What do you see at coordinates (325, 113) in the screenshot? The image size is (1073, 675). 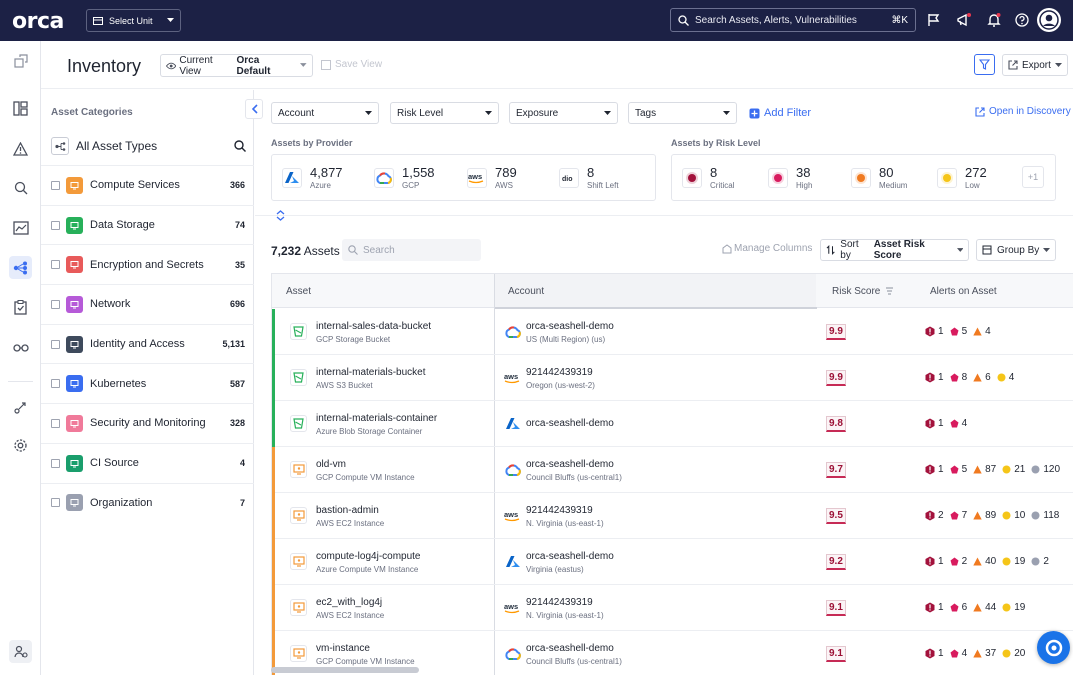 I see `account-filter-dropdown: Account` at bounding box center [325, 113].